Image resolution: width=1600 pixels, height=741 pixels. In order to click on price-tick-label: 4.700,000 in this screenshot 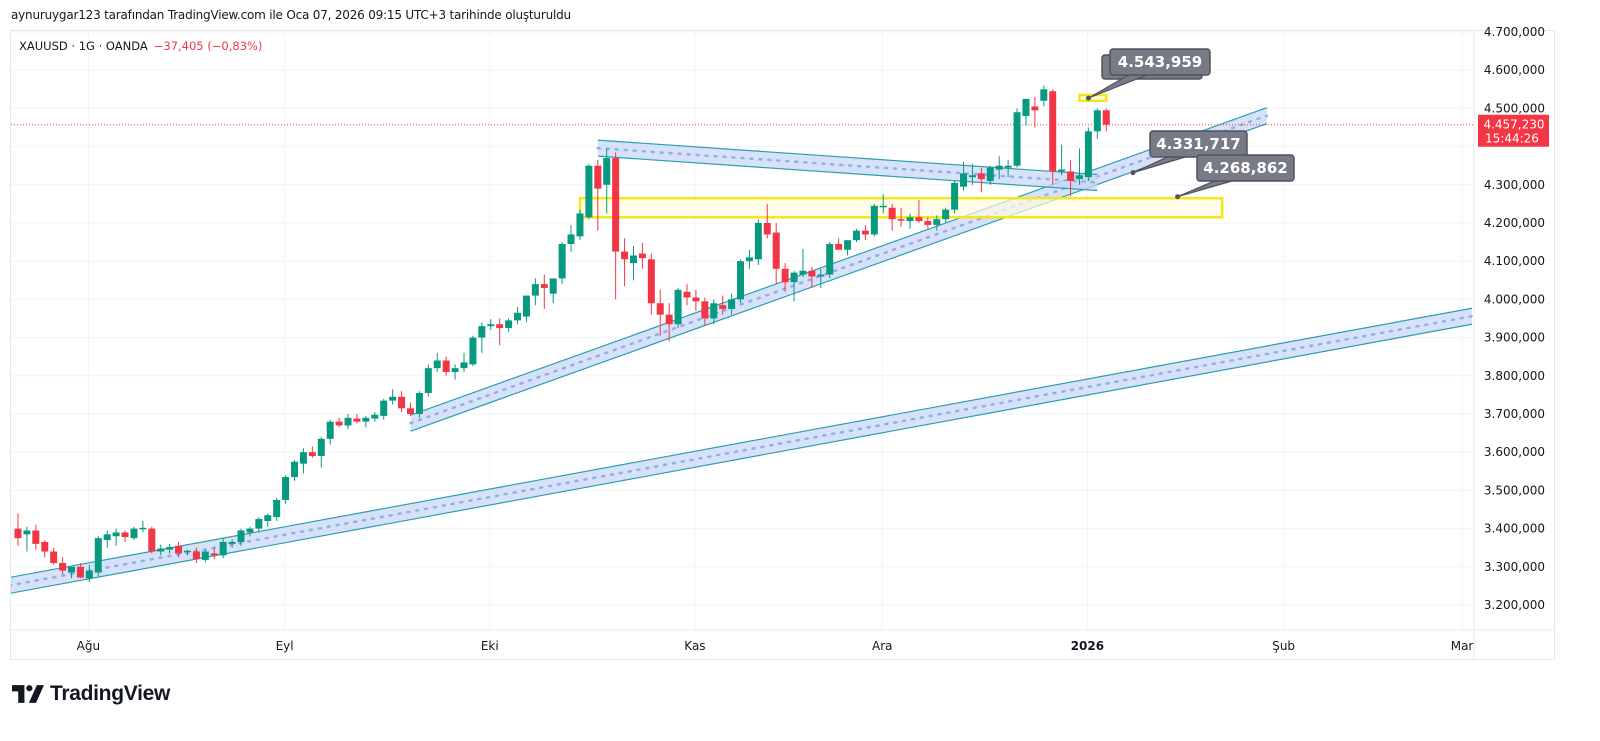, I will do `click(1514, 32)`.